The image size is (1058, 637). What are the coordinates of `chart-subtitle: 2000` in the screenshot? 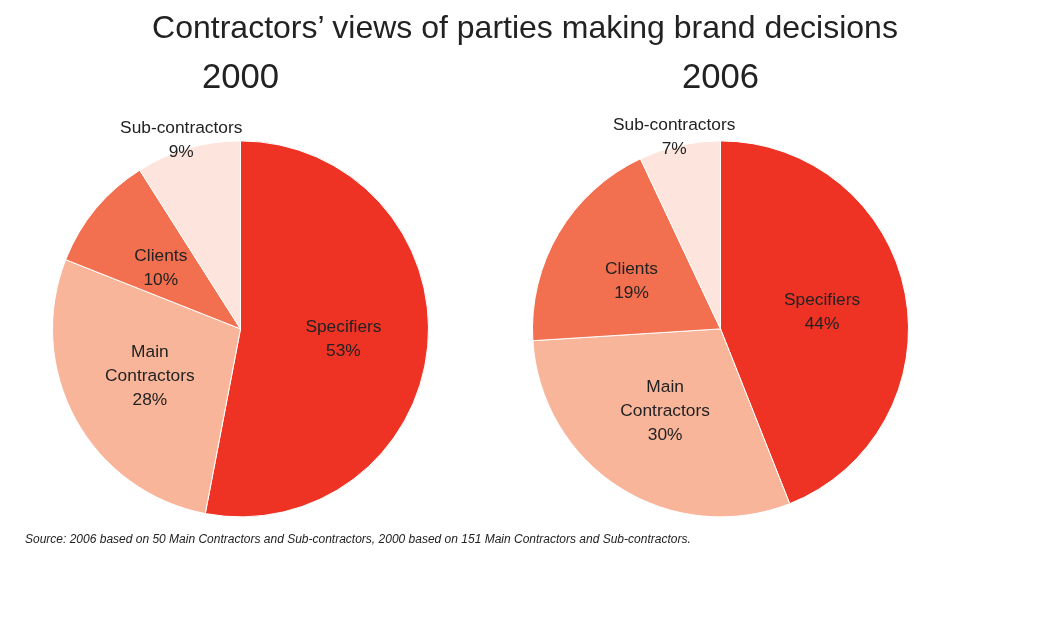 It's located at (240, 75).